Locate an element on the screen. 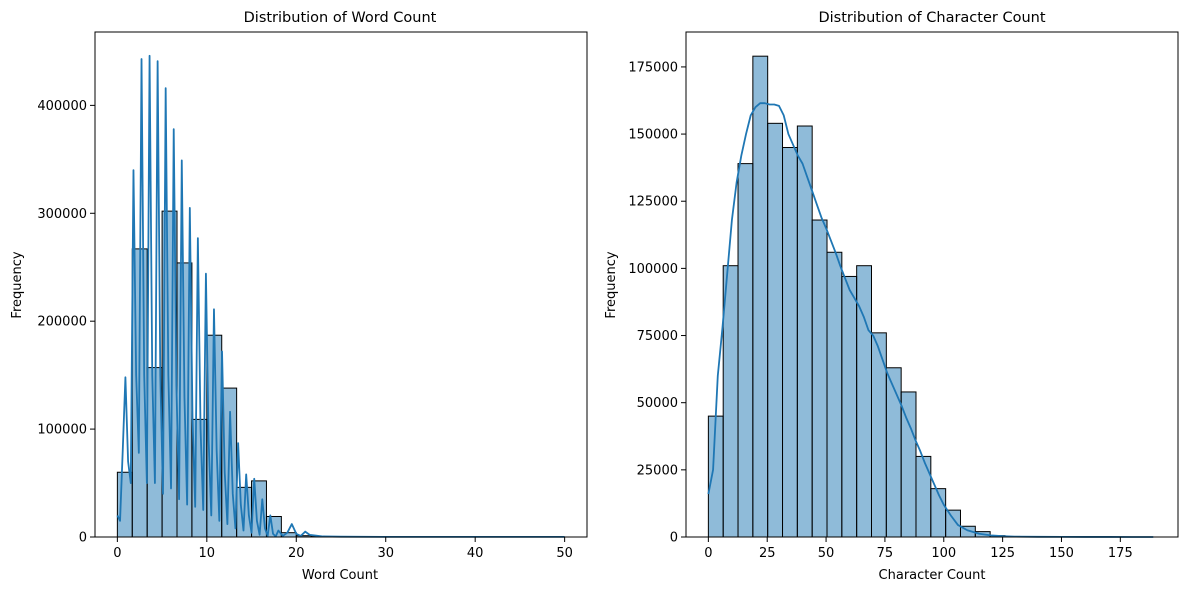 This screenshot has height=590, width=1189. x-tick-label: 40 is located at coordinates (475, 553).